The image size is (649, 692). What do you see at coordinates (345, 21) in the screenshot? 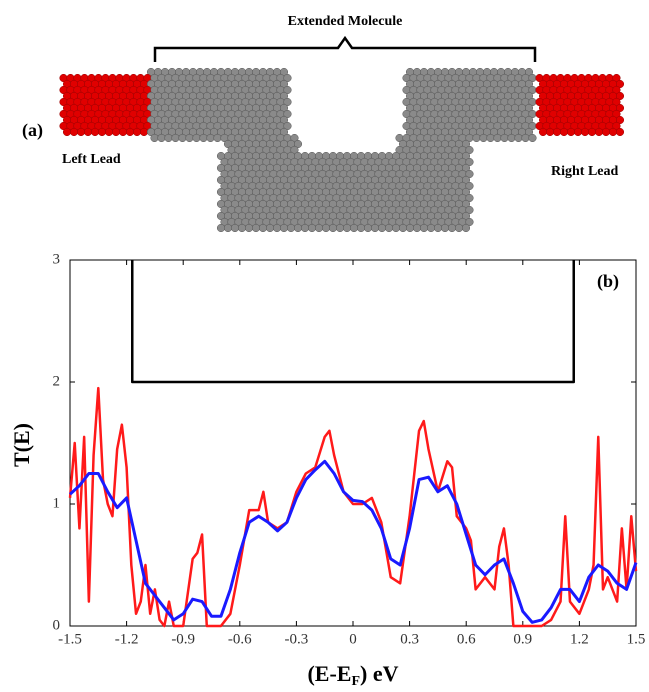
I see `annotation: Extended Molecule` at bounding box center [345, 21].